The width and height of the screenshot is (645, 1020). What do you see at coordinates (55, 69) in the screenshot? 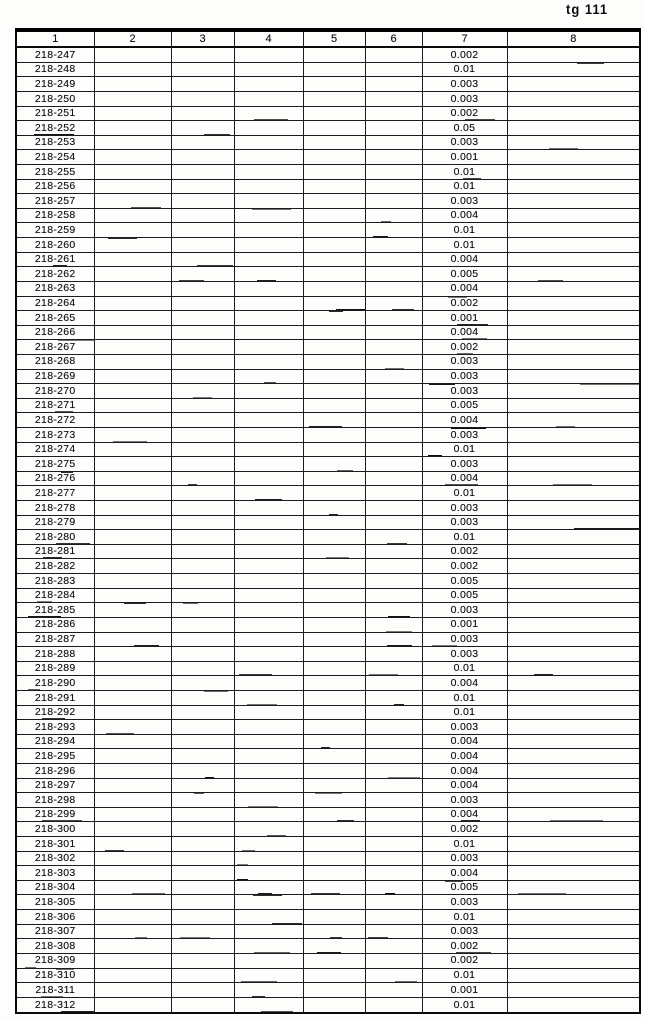
I see `row-id-cell: 218-248` at bounding box center [55, 69].